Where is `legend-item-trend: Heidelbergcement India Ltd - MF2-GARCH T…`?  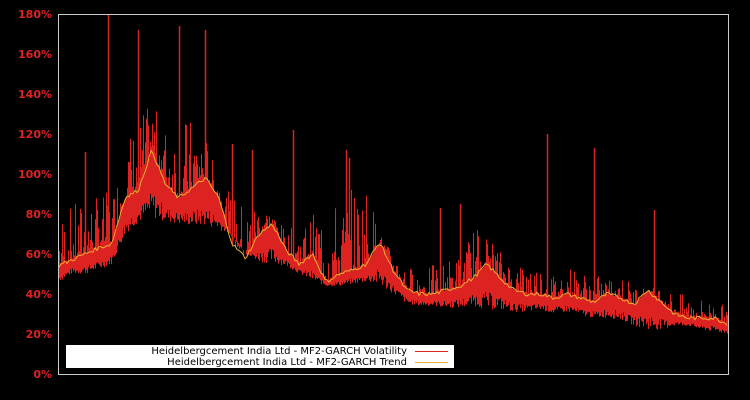
legend-item-trend: Heidelbergcement India Ltd - MF2-GARCH T… is located at coordinates (307, 362).